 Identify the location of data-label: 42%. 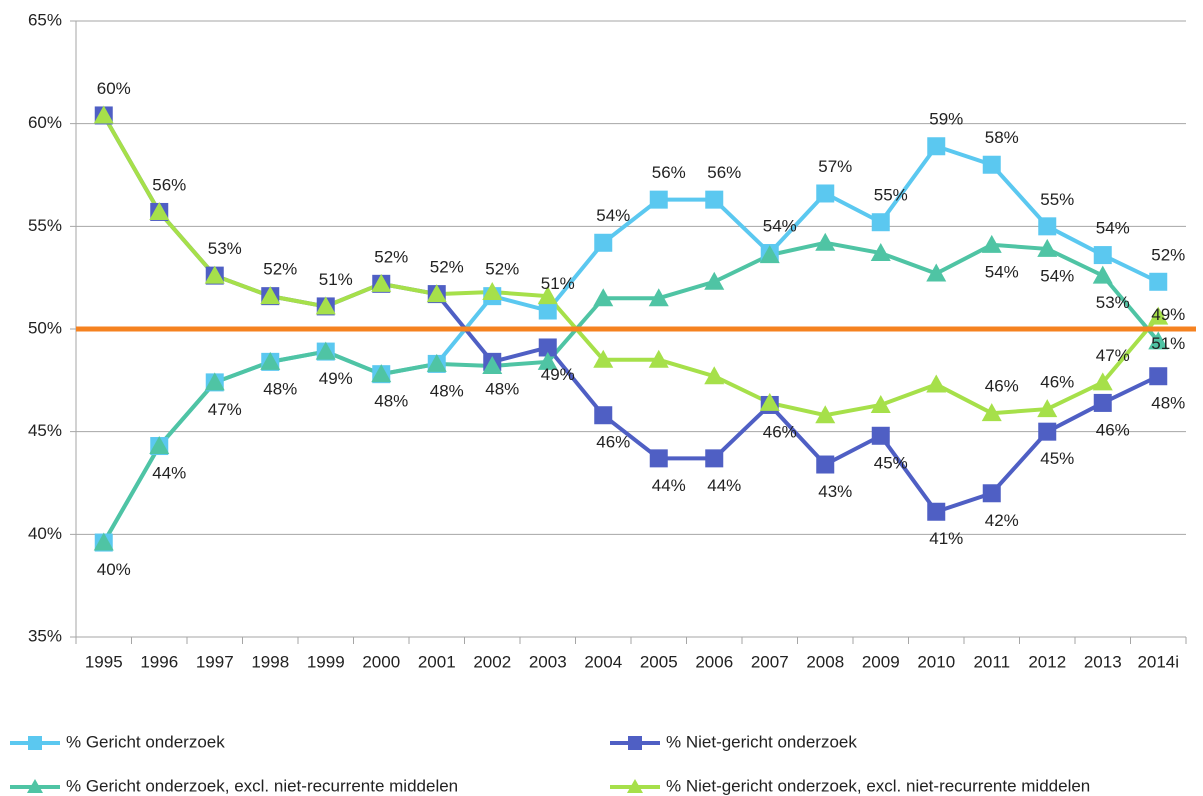
(1002, 520).